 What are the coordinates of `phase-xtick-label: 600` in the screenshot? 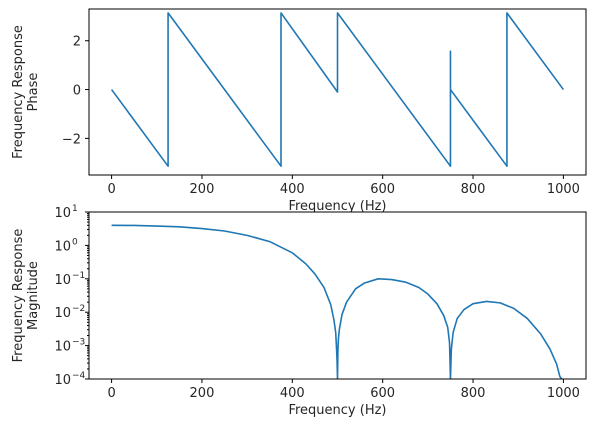 It's located at (382, 189).